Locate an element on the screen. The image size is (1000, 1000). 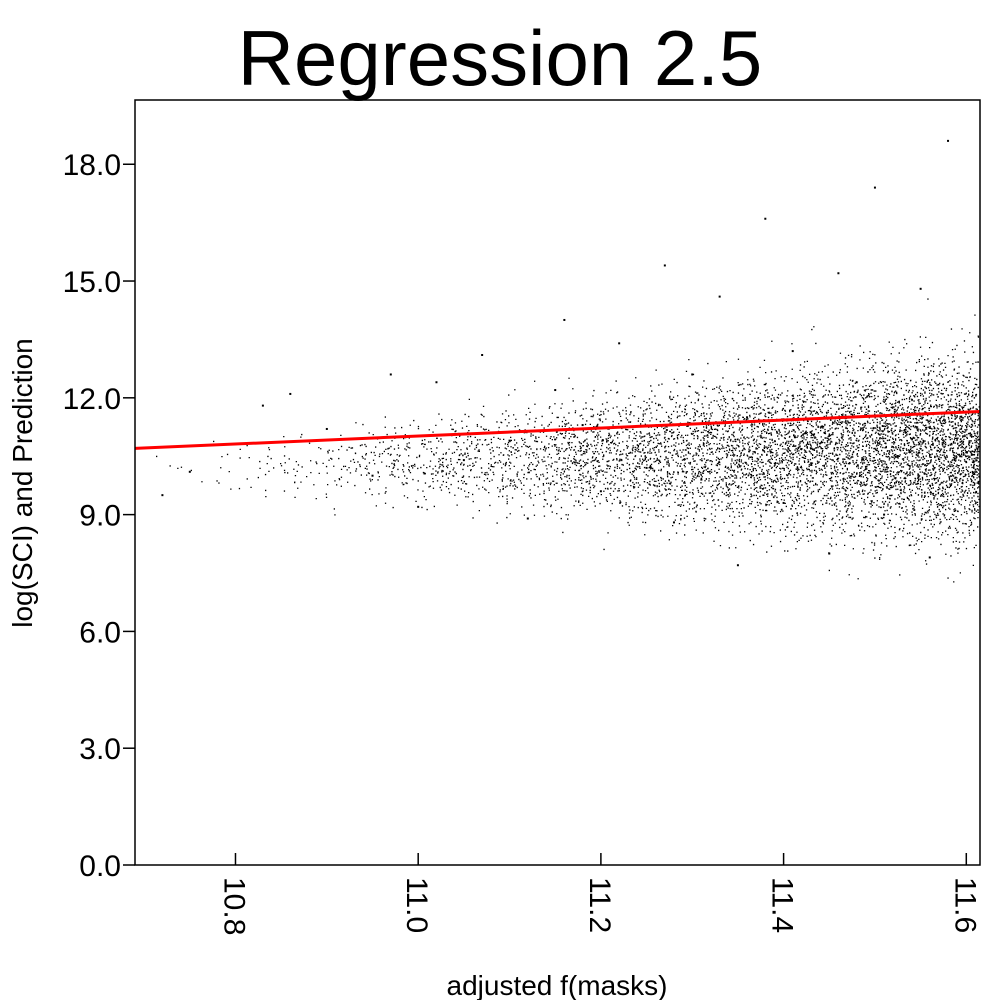
y-tick-label: 9.0 is located at coordinates (100, 516).